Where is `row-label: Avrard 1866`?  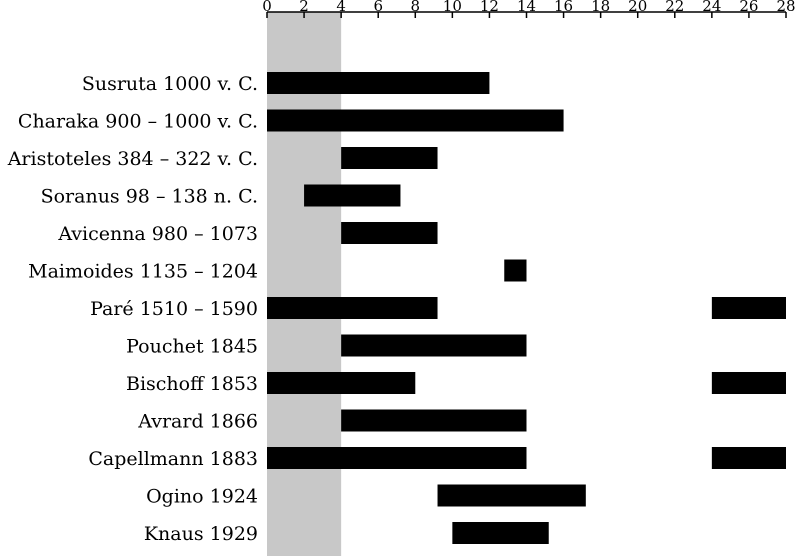 row-label: Avrard 1866 is located at coordinates (197, 422).